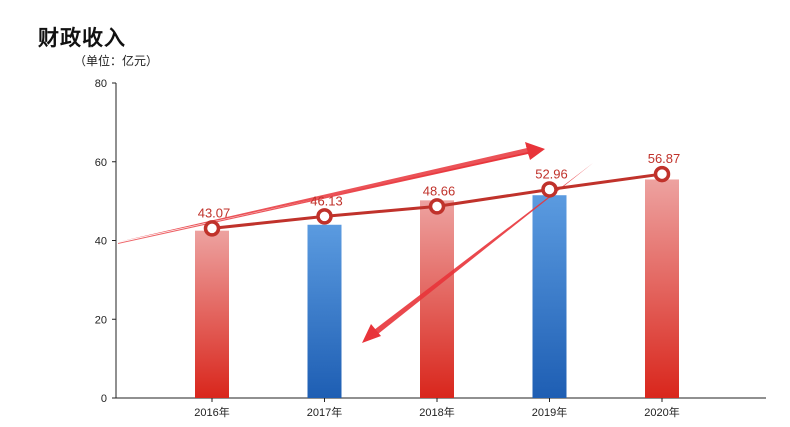 The width and height of the screenshot is (790, 427). What do you see at coordinates (211, 412) in the screenshot?
I see `x-tick-label: 2016年` at bounding box center [211, 412].